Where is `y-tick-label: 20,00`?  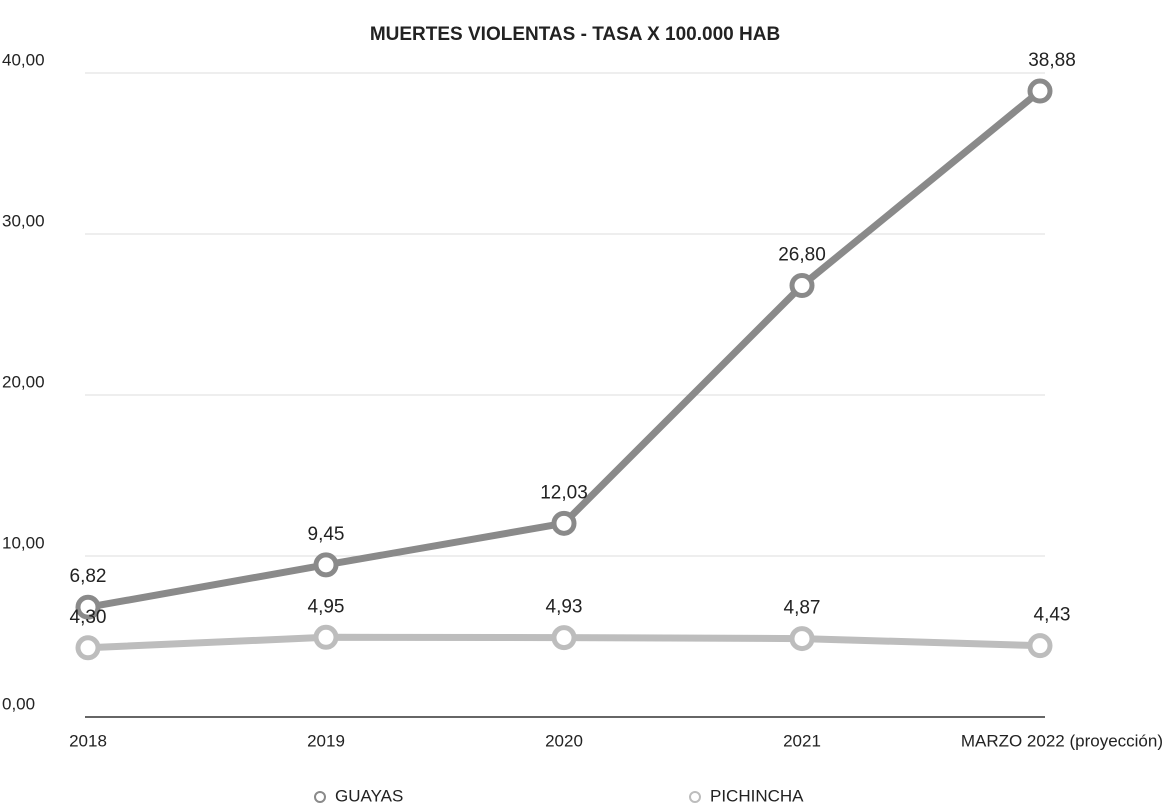
y-tick-label: 20,00 is located at coordinates (23, 381).